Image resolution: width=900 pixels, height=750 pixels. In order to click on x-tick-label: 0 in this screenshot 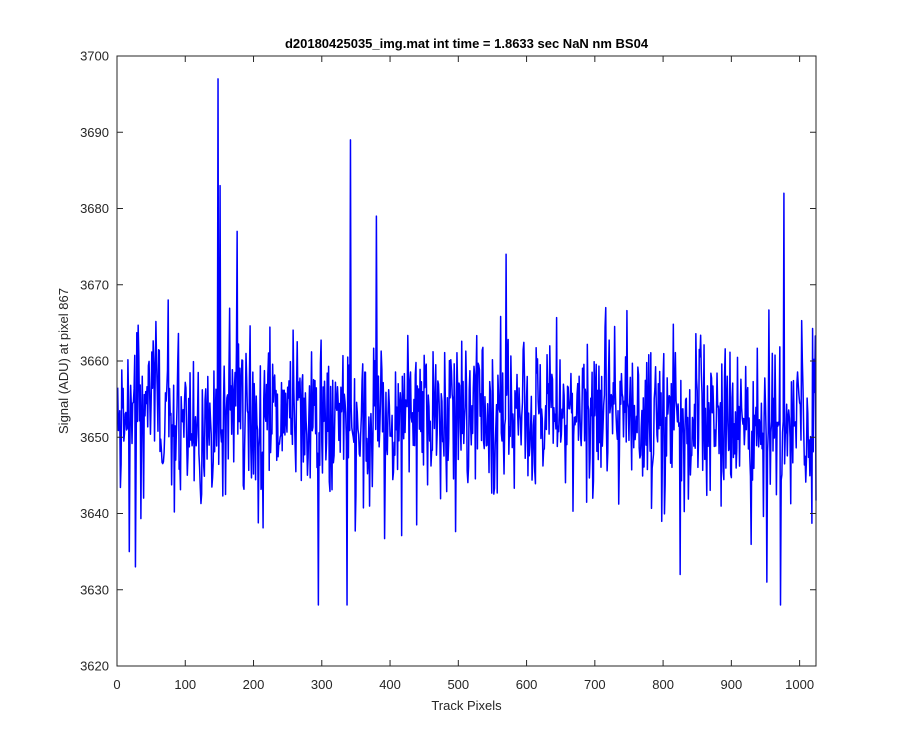, I will do `click(116, 684)`.